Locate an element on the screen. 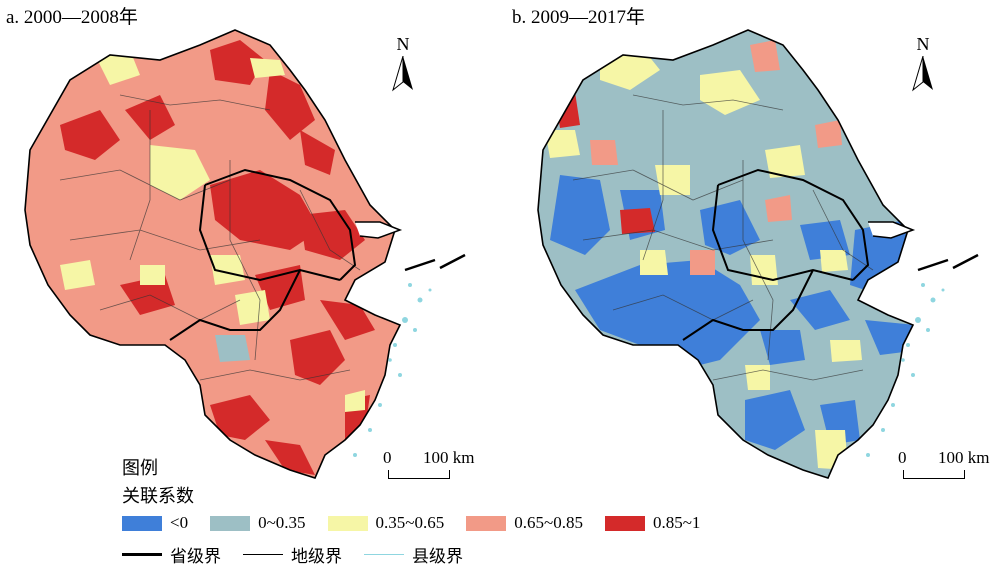 The width and height of the screenshot is (1000, 569). legend-lines: 省级界 地级界 县级界 is located at coordinates (303, 554).